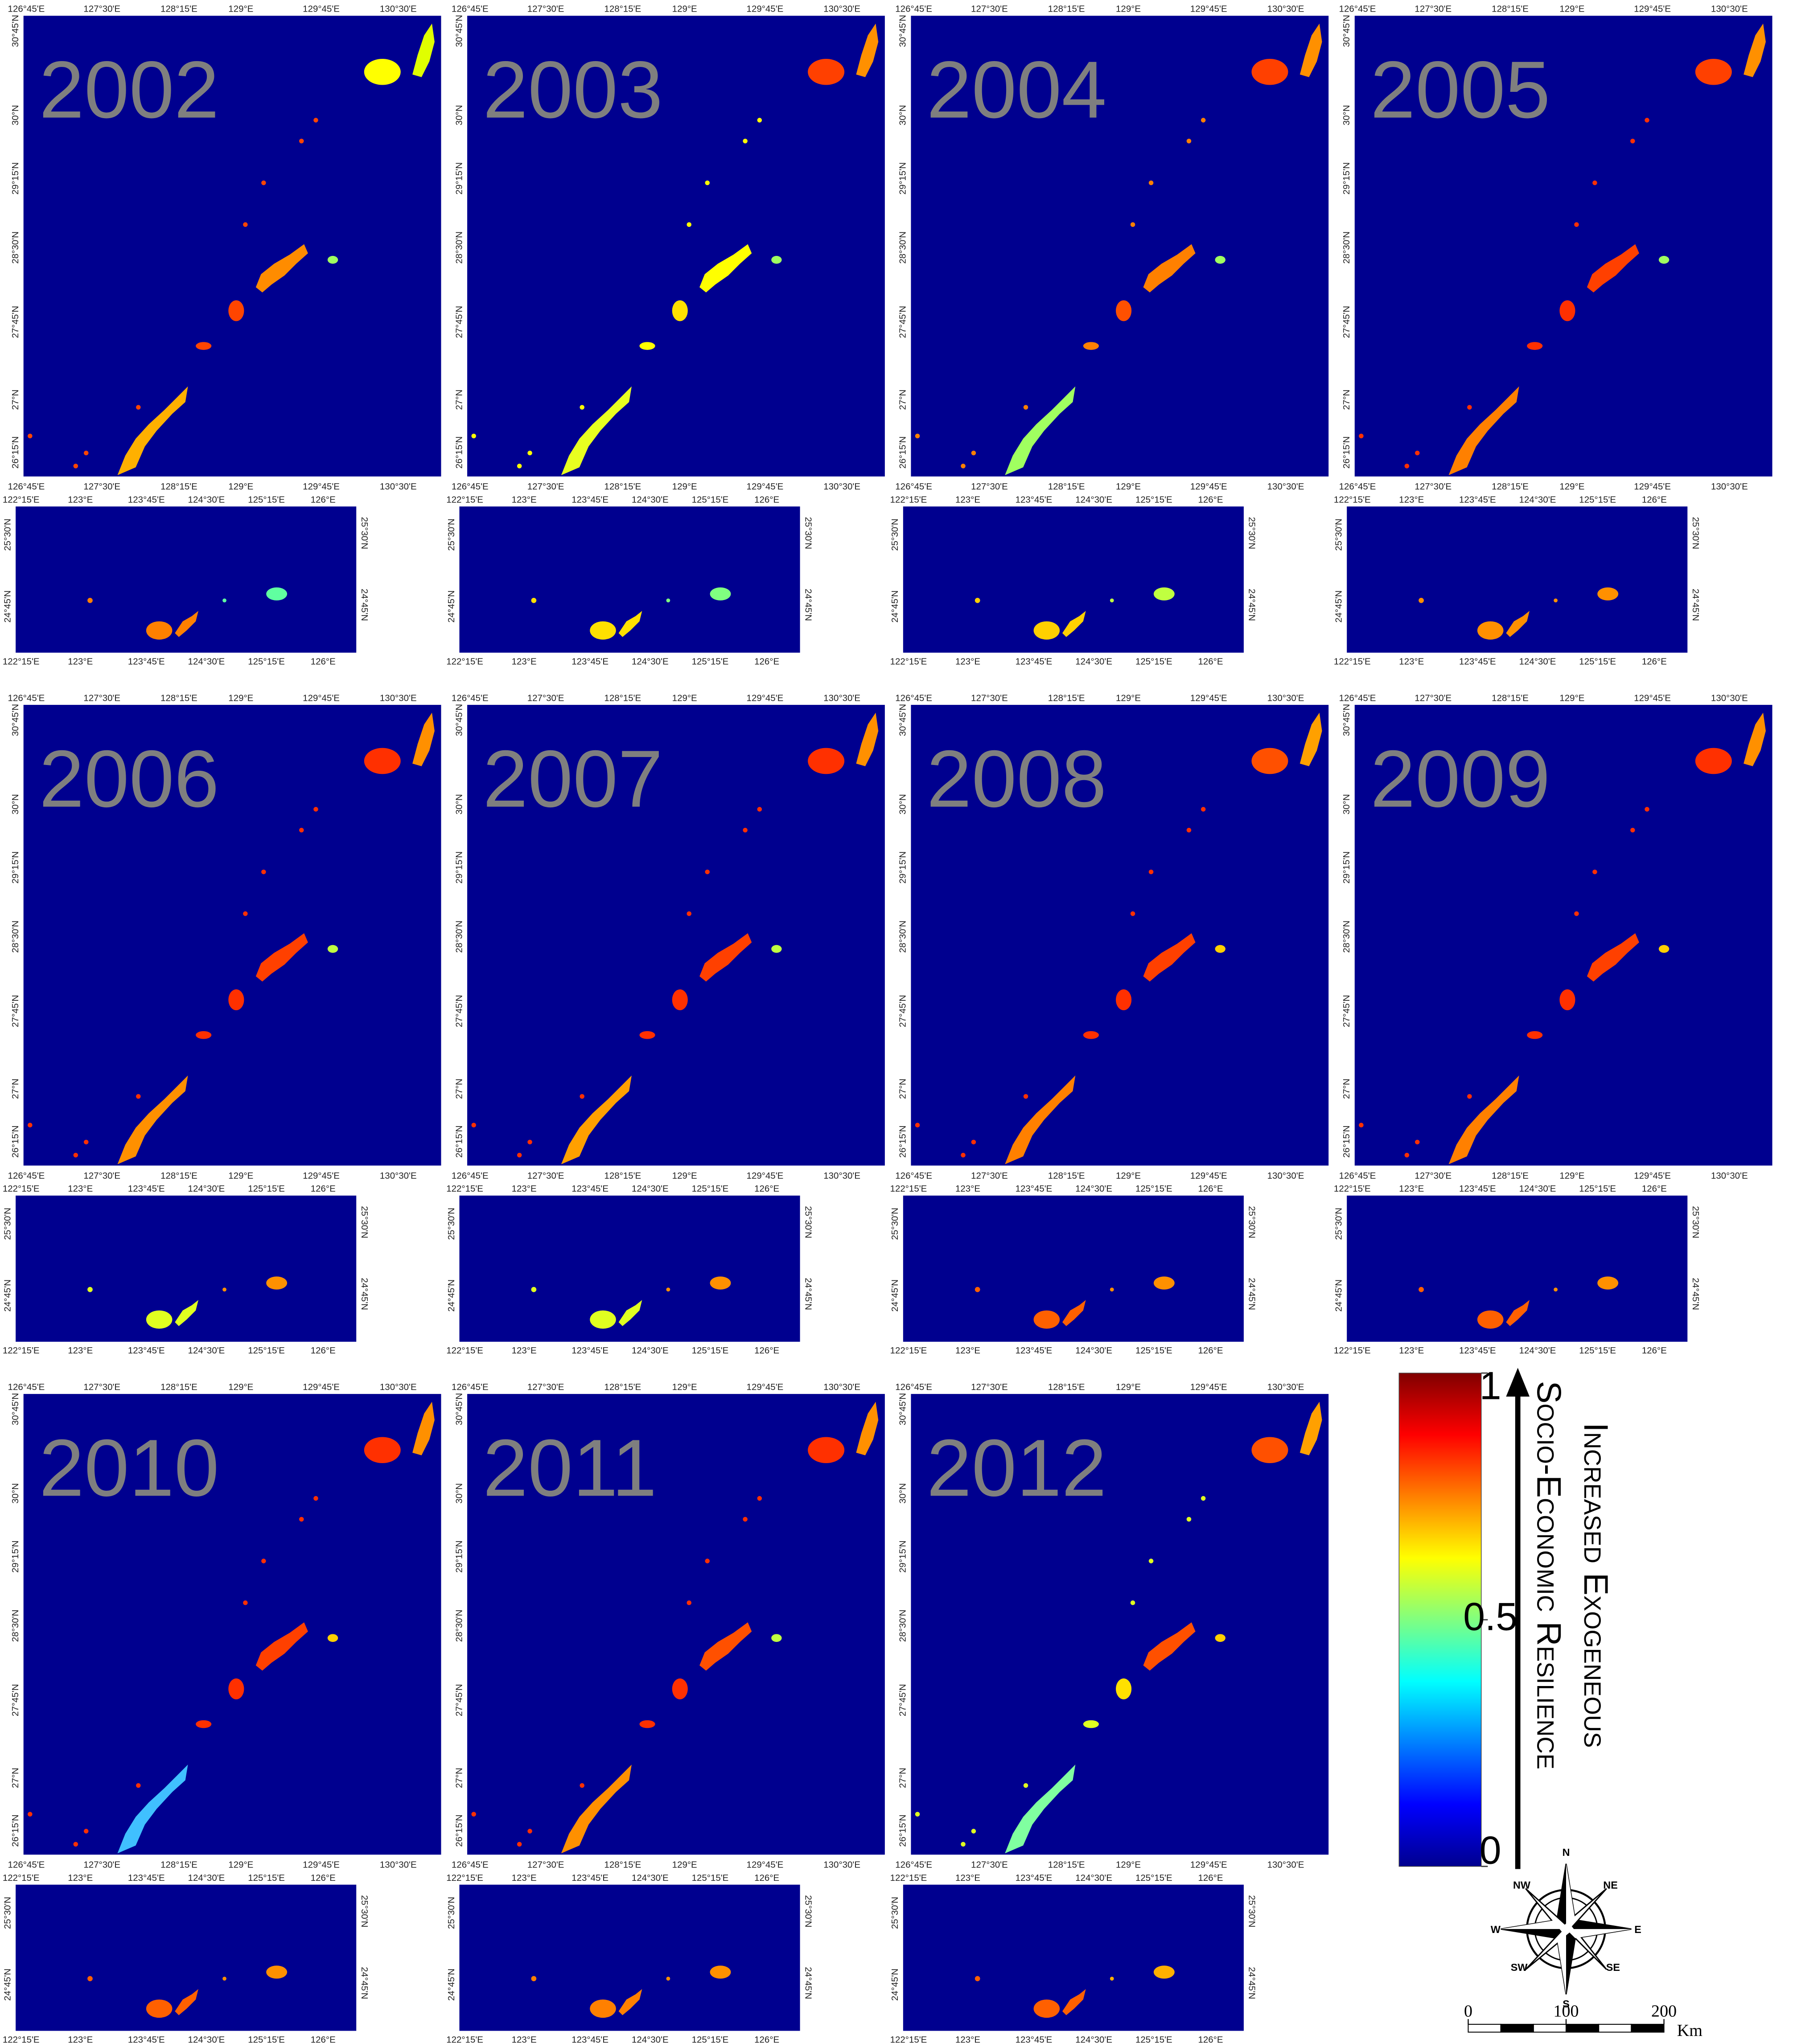 This screenshot has width=1801, height=2044. Describe the element at coordinates (1346, 452) in the screenshot. I see `lat-tick-label: 26°15'N` at that location.